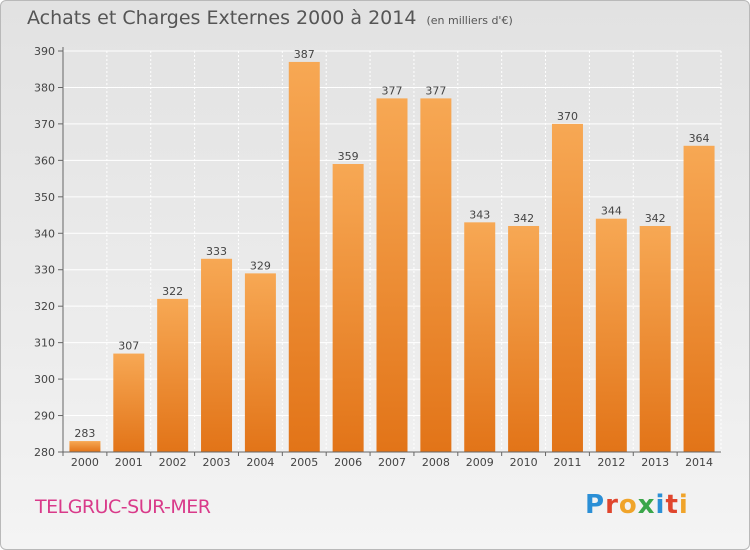 This screenshot has height=550, width=750. I want to click on data-label-2007: 377, so click(392, 90).